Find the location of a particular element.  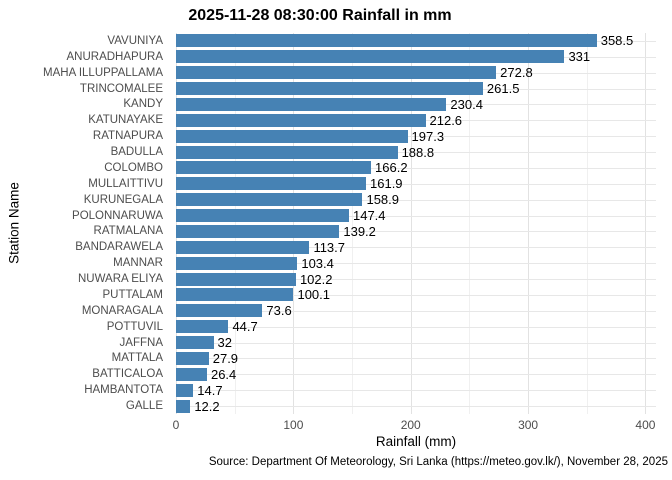

value-label: 27.9 is located at coordinates (225, 358).